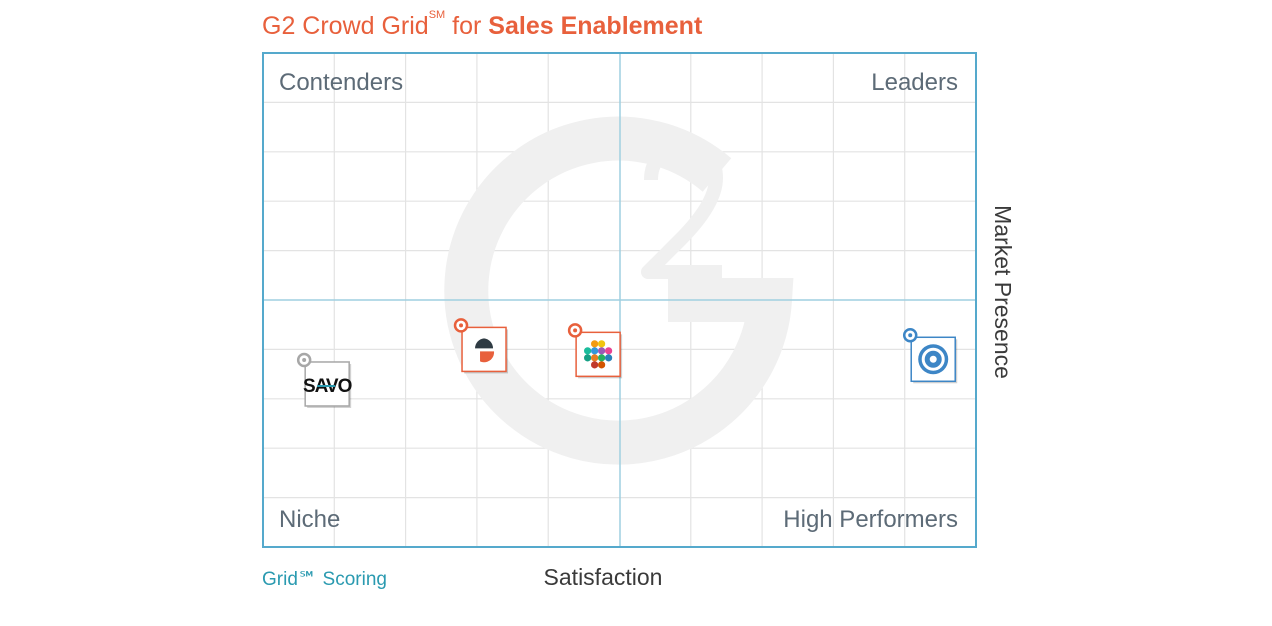 The width and height of the screenshot is (1272, 626). I want to click on title-for: for, so click(467, 26).